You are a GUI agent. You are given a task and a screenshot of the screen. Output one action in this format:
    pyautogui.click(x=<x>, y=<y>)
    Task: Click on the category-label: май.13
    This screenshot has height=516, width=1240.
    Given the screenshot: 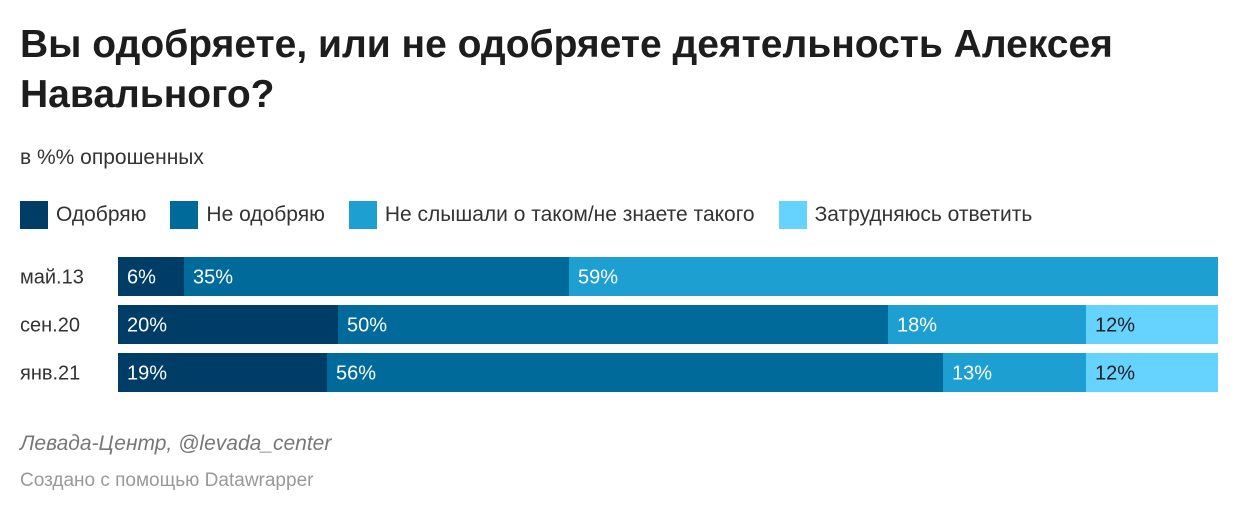 What is the action you would take?
    pyautogui.click(x=52, y=278)
    